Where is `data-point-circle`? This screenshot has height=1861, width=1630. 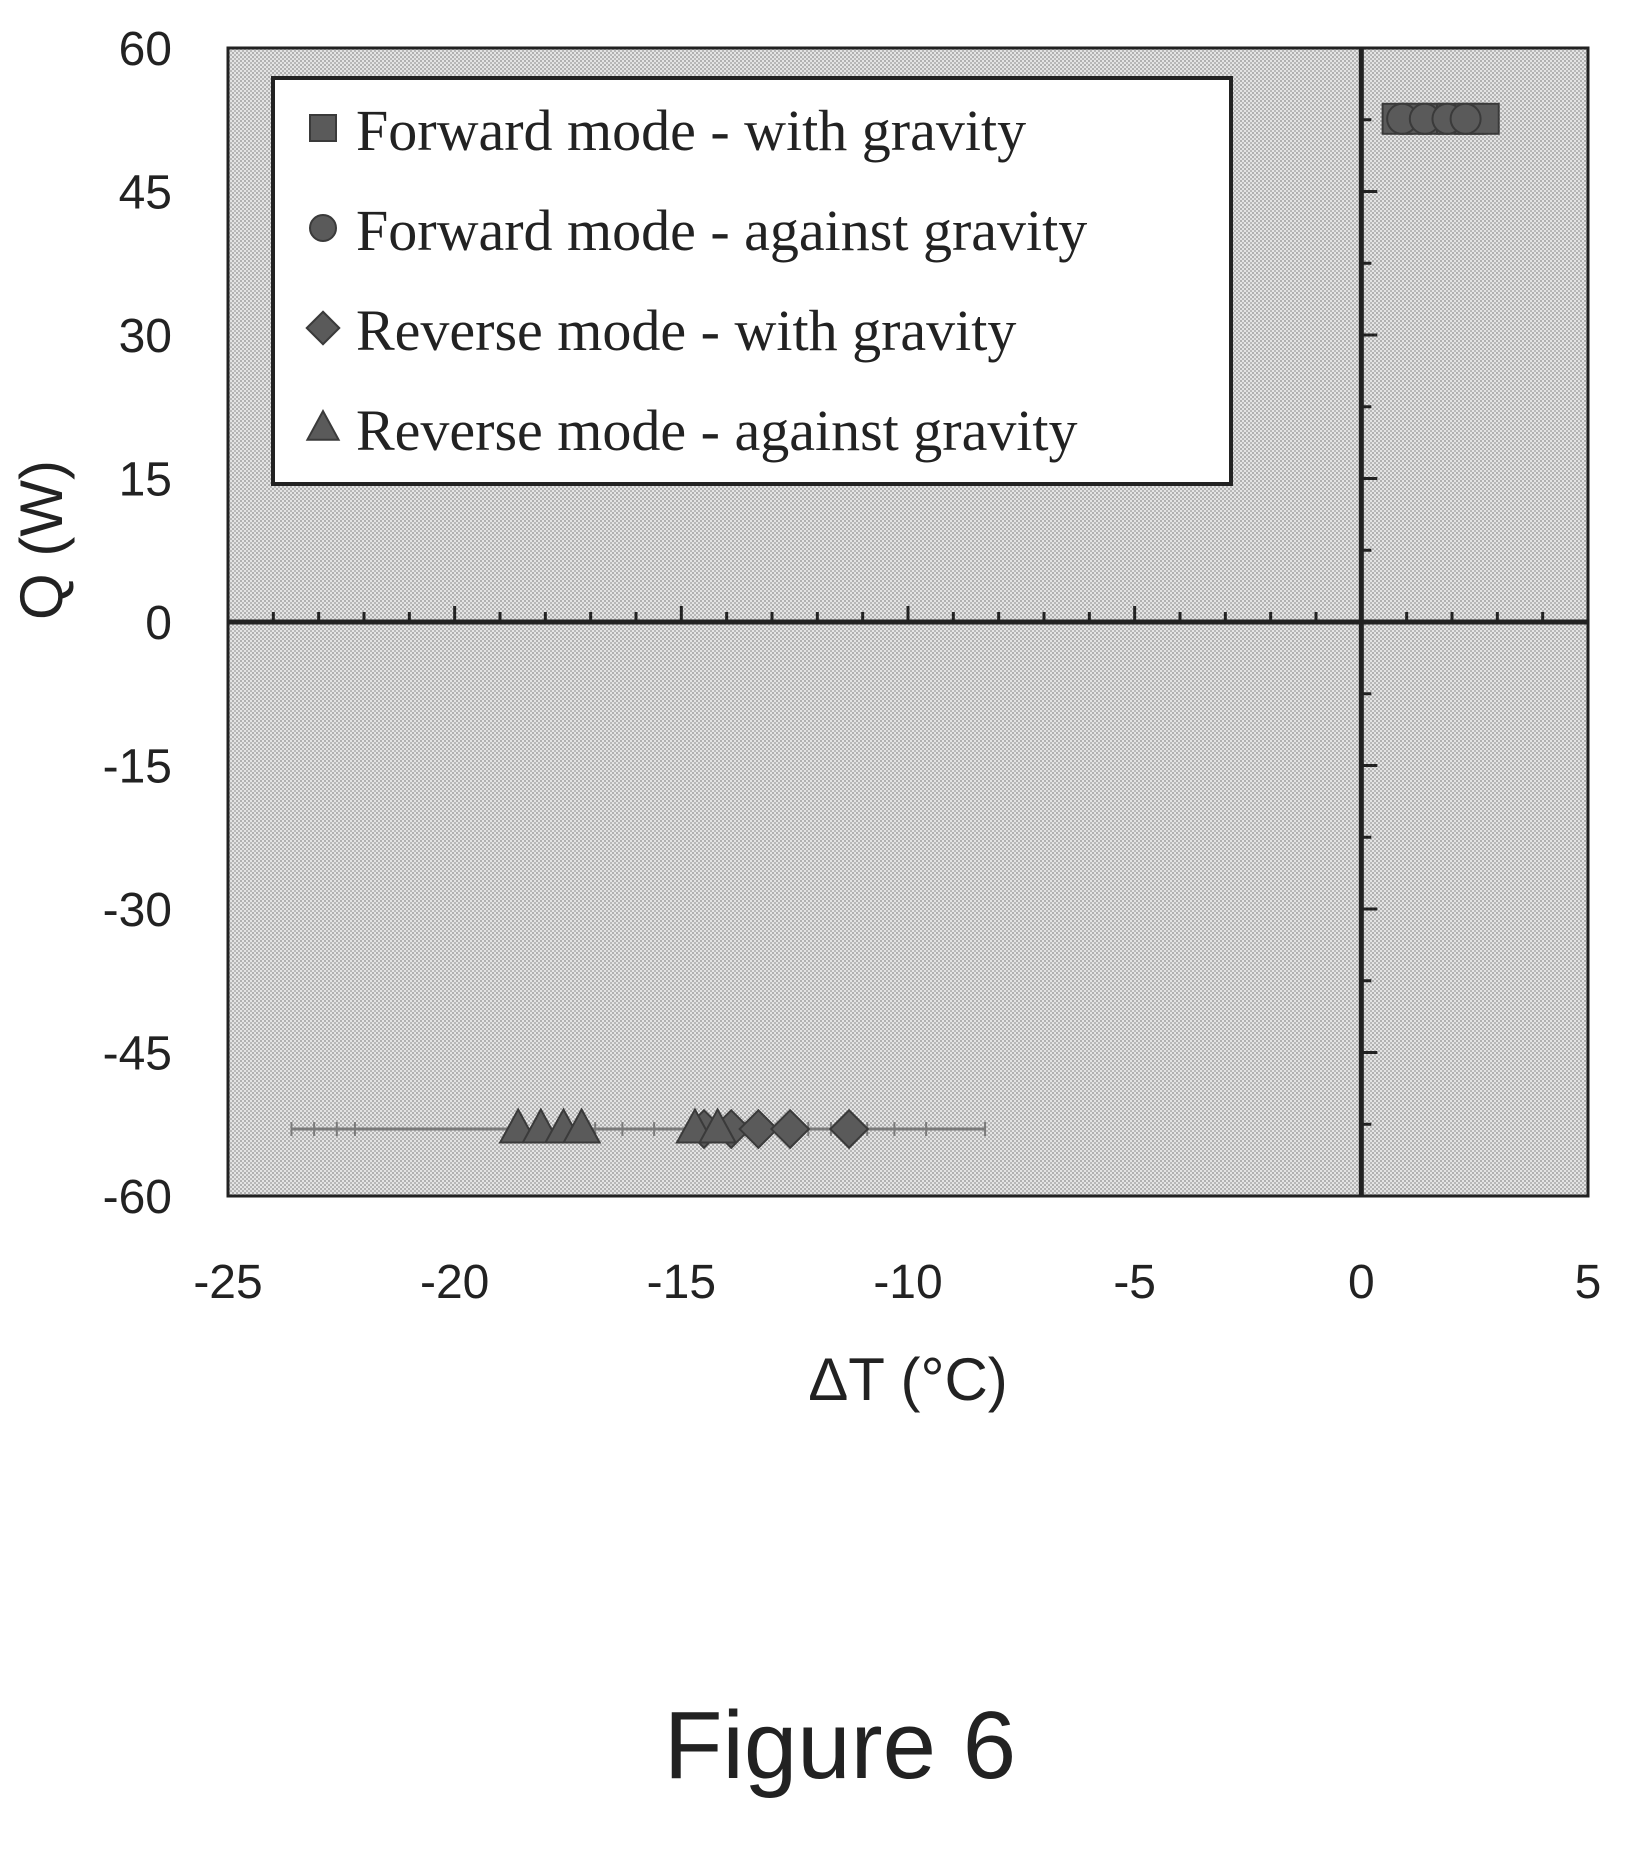
data-point-circle is located at coordinates (1465, 118).